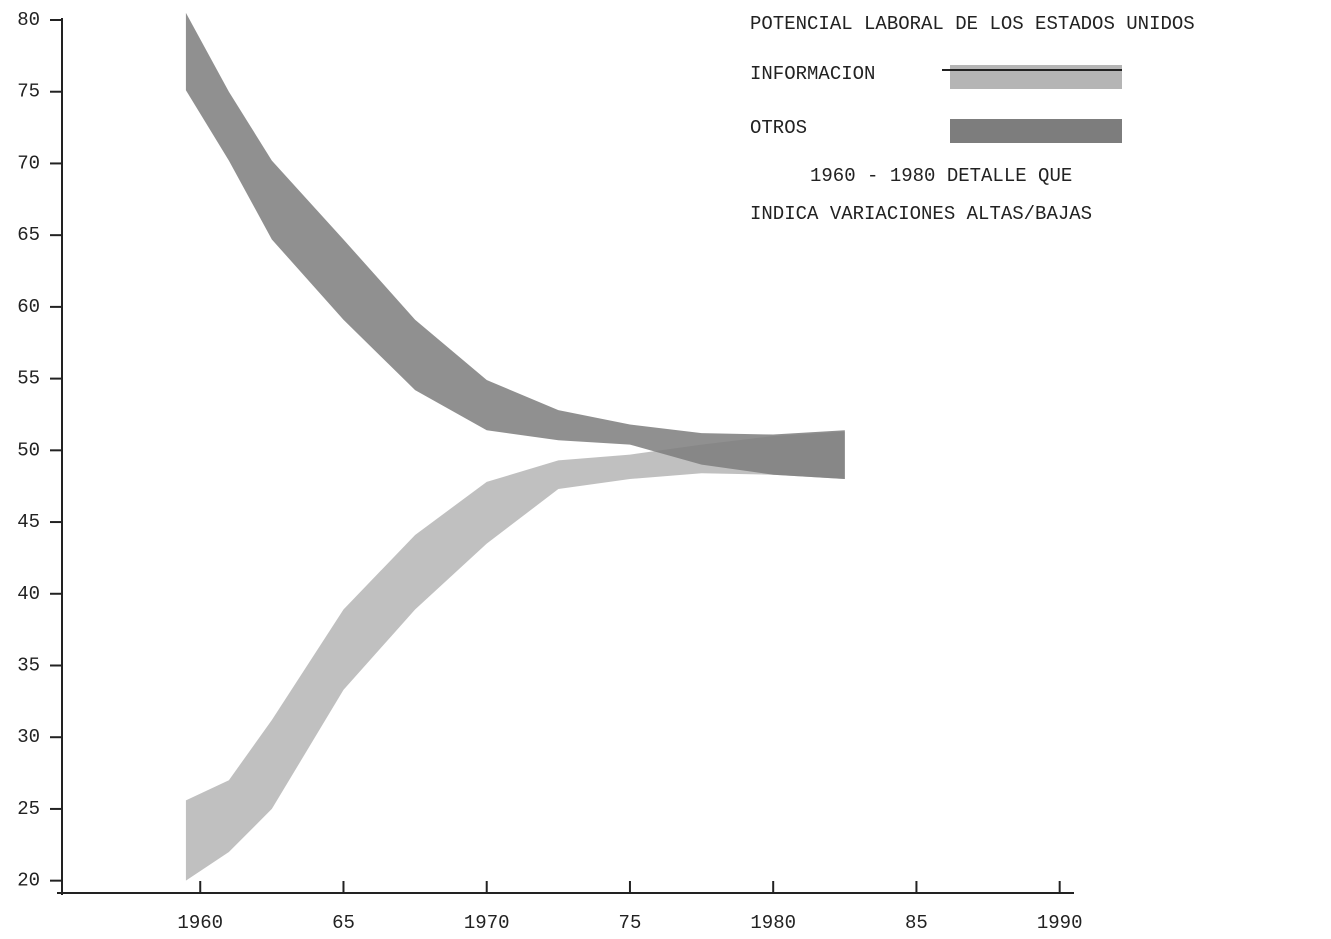  Describe the element at coordinates (916, 923) in the screenshot. I see `x-tick-label: 85` at that location.